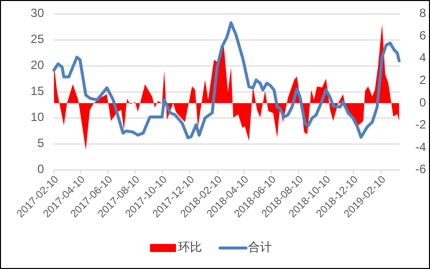  What do you see at coordinates (422, 80) in the screenshot?
I see `y2-tick-label: 2` at bounding box center [422, 80].